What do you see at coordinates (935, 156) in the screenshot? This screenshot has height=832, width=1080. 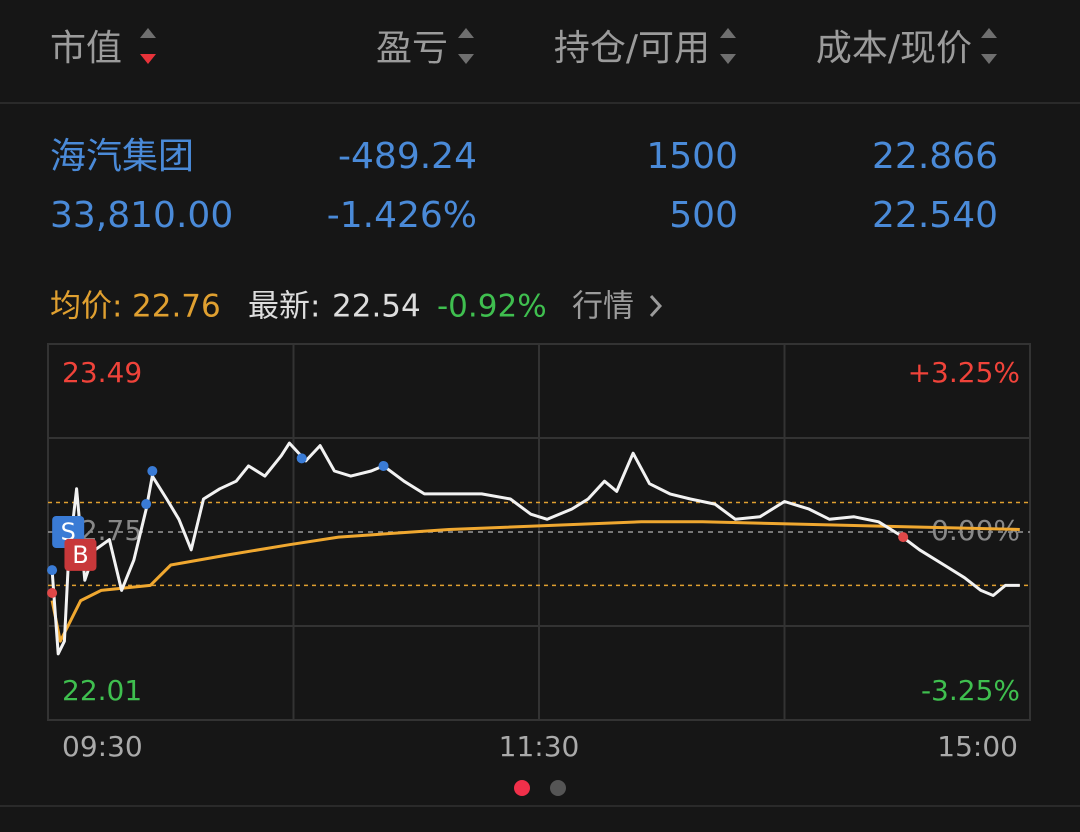 I see `cost: 22.866` at bounding box center [935, 156].